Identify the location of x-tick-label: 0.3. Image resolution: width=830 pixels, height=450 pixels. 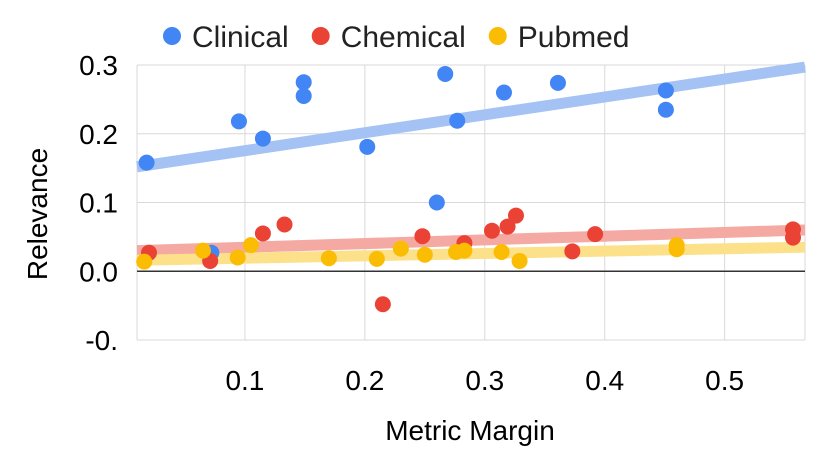
(484, 380).